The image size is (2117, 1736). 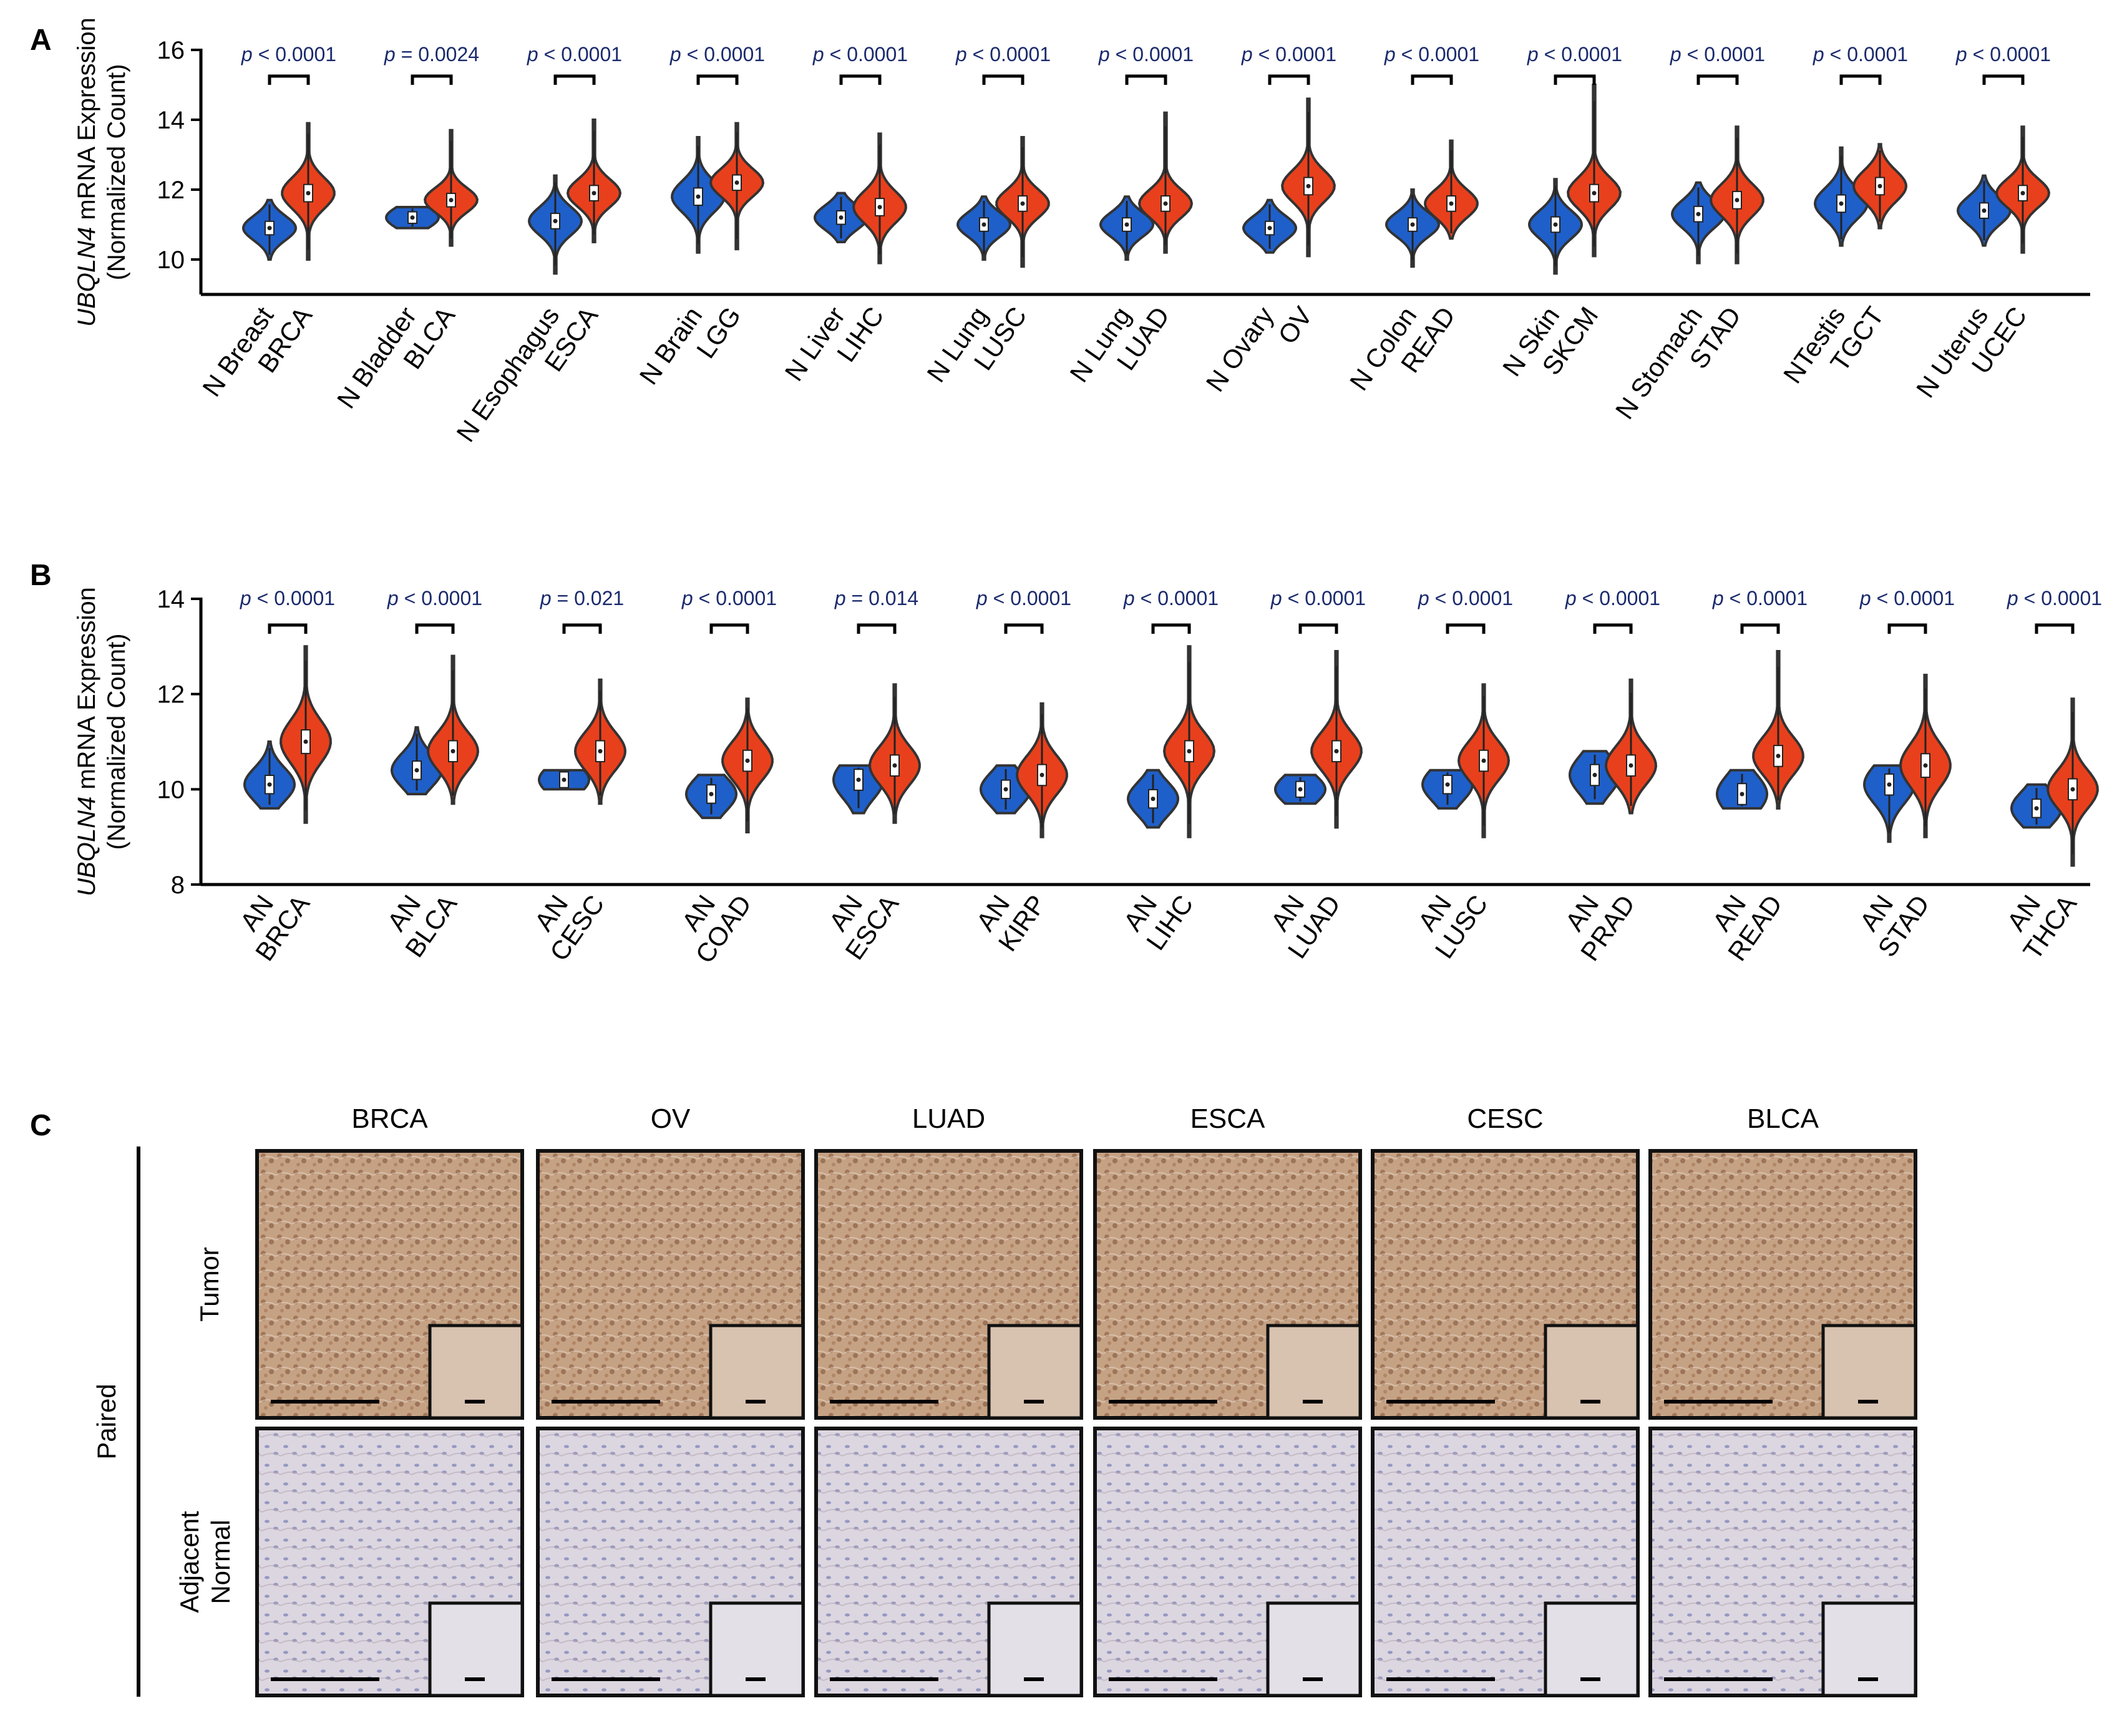 I want to click on panel-letter-b: B, so click(x=41, y=575).